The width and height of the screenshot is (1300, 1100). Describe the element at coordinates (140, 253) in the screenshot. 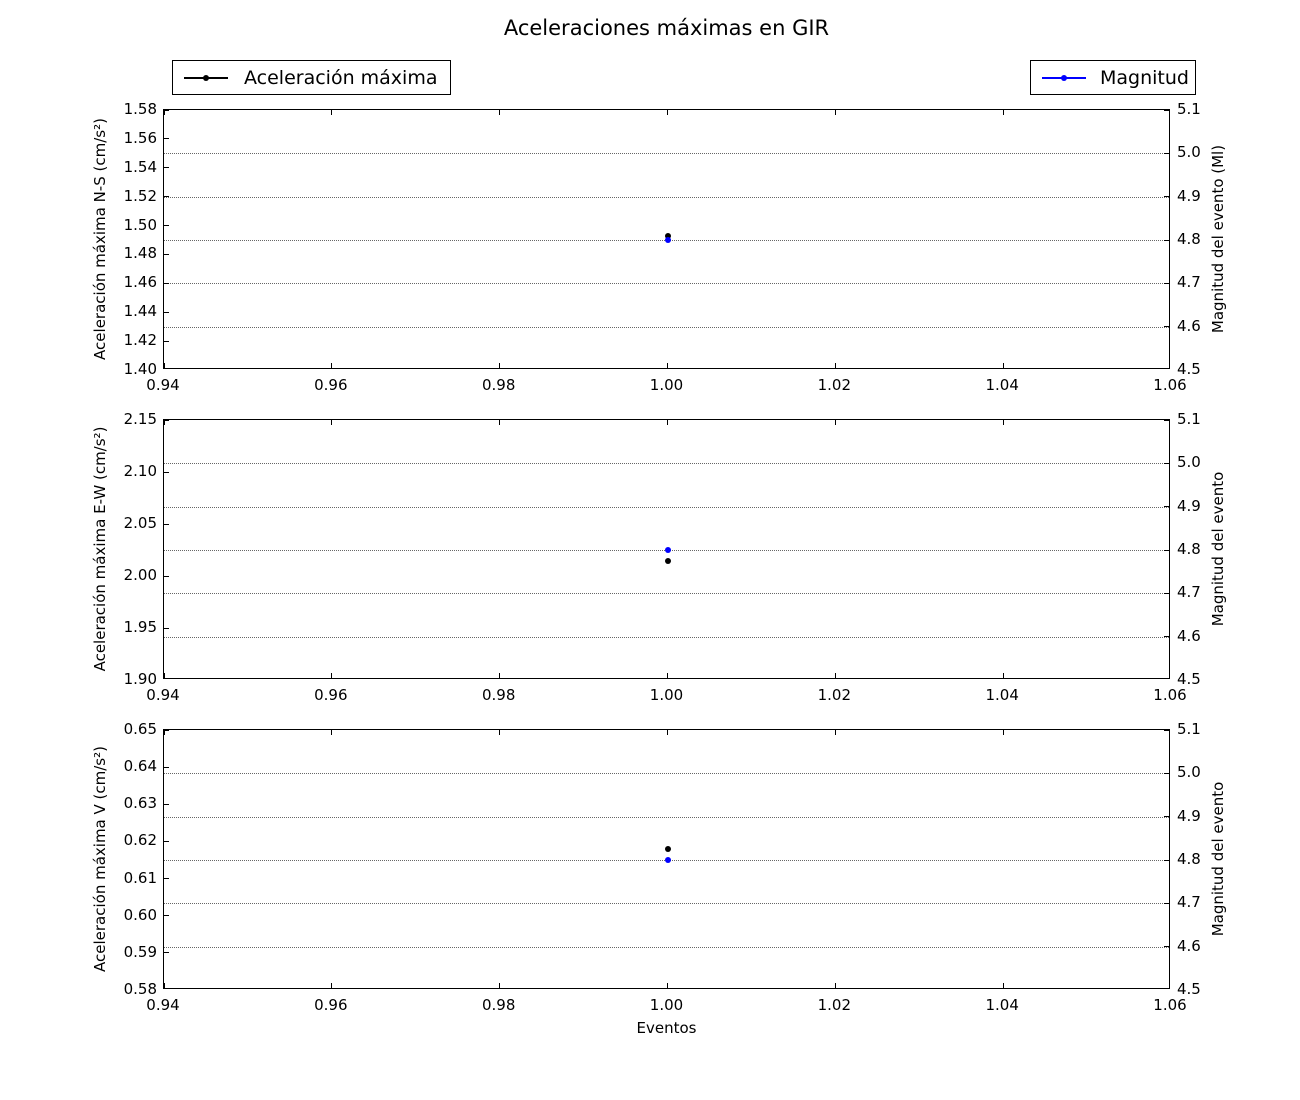

I see `y-tick-label: 1.48` at that location.